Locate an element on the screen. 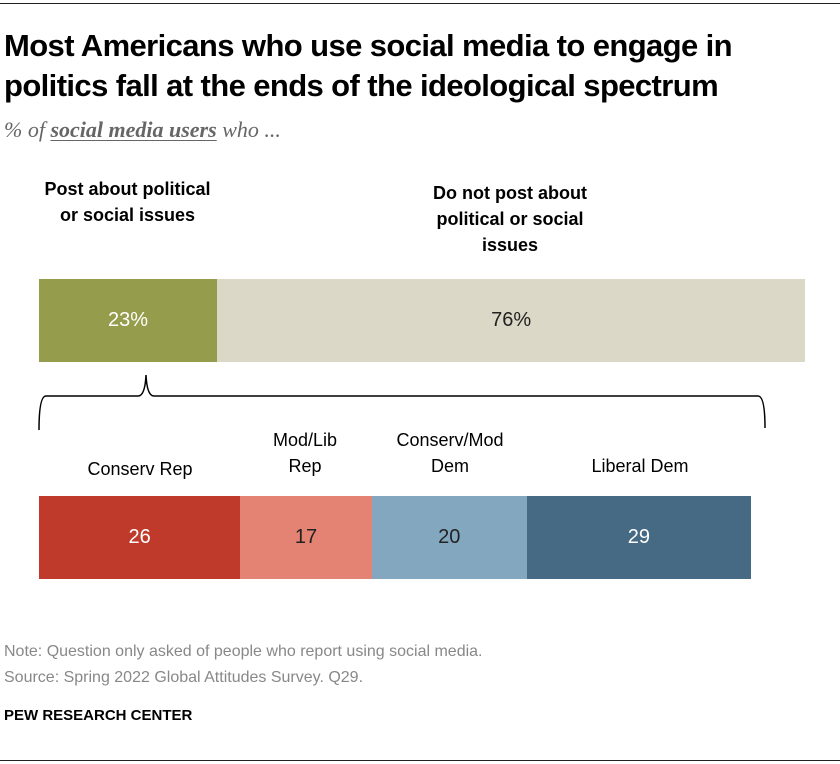 The height and width of the screenshot is (764, 840). bottom-rule is located at coordinates (420, 760).